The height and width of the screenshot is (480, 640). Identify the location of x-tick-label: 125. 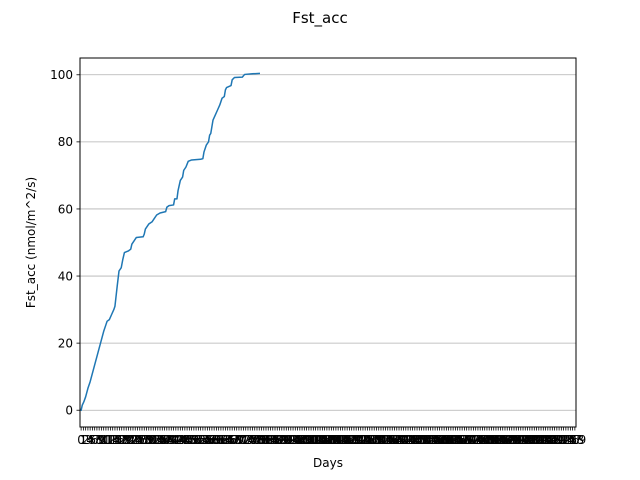
(362, 440).